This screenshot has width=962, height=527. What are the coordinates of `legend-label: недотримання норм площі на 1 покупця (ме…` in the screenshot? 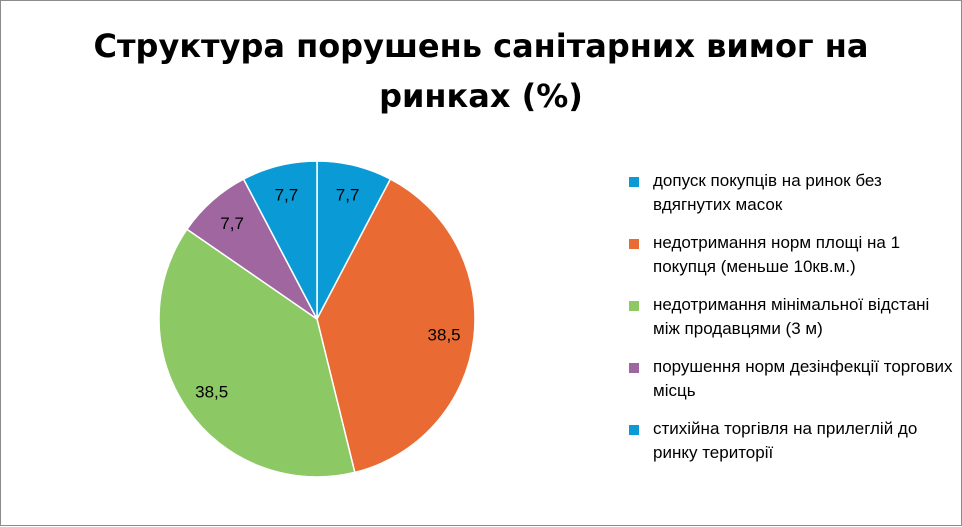 It's located at (777, 254).